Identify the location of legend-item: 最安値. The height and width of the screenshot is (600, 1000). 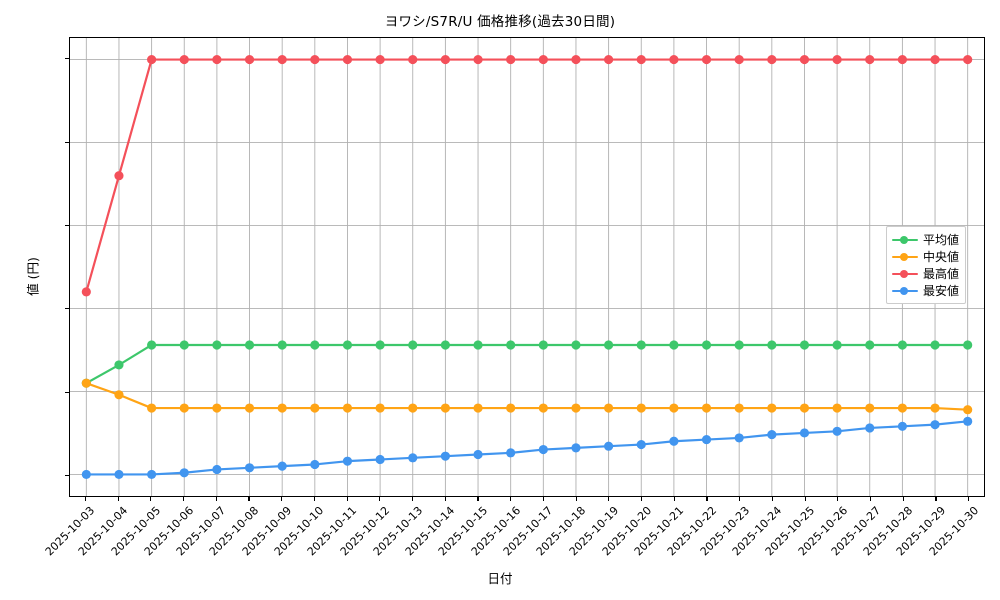
(925, 290).